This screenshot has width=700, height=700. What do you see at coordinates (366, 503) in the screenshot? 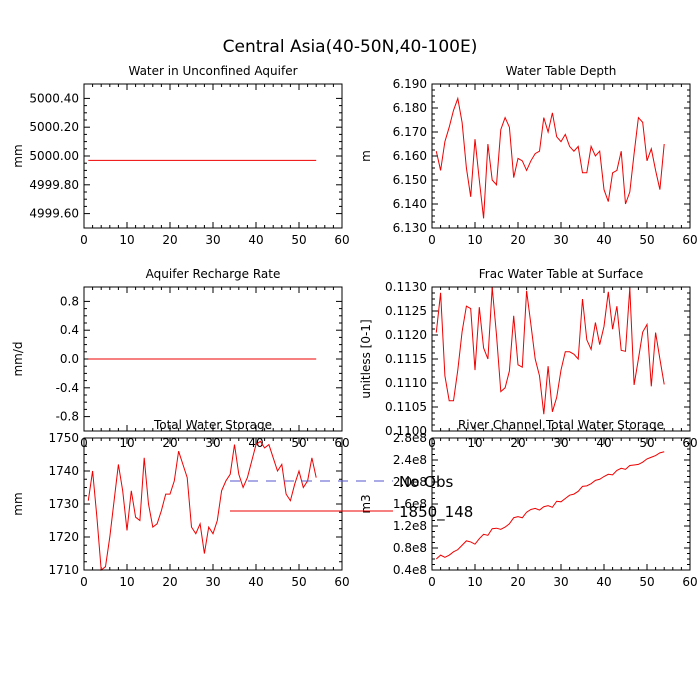
I see `y-axis-label: m3` at bounding box center [366, 503].